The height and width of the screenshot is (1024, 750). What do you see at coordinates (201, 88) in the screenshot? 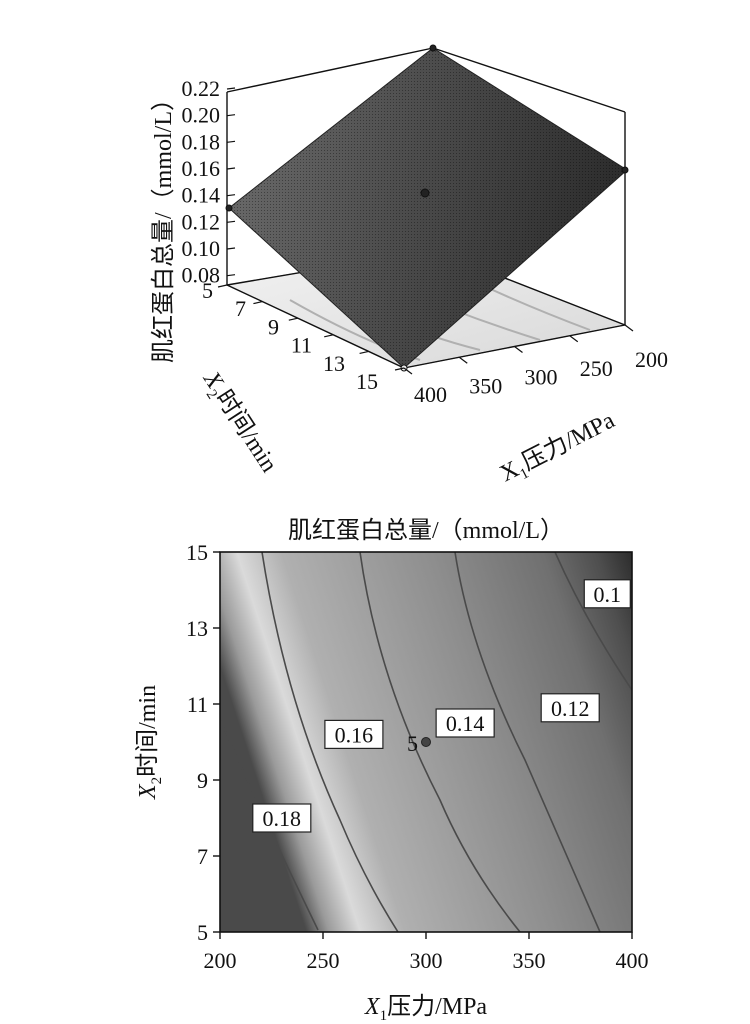
I see `surface-z-tick-label: 0.22` at bounding box center [201, 88].